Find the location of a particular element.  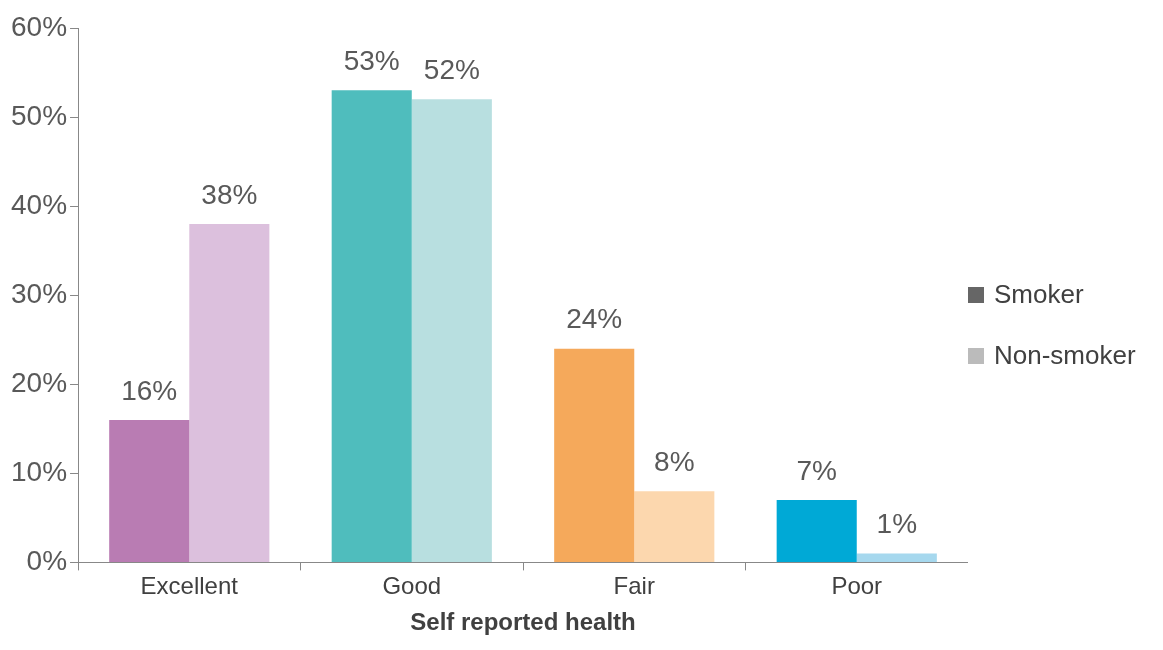

data-label: 16% is located at coordinates (149, 390).